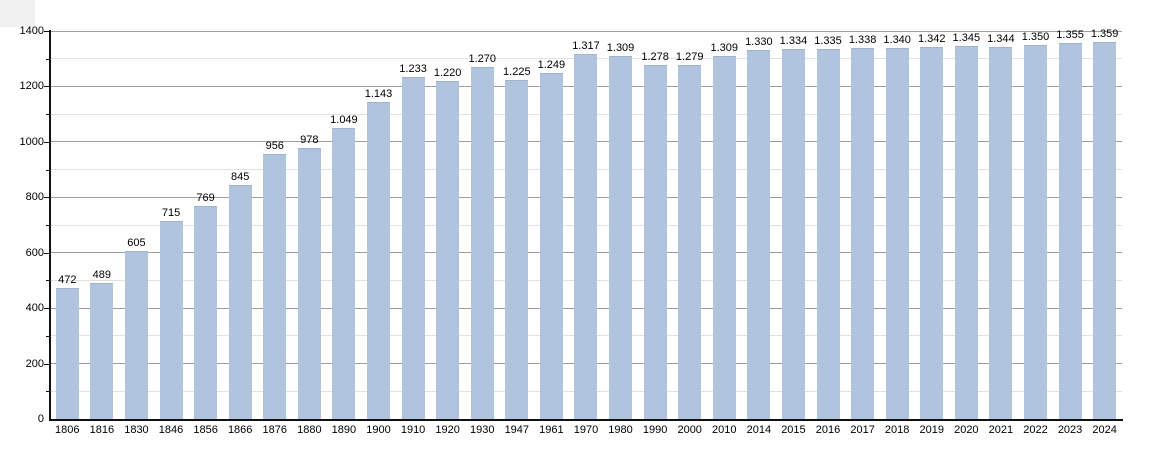  I want to click on x-axis-tick-label: 1876, so click(274, 430).